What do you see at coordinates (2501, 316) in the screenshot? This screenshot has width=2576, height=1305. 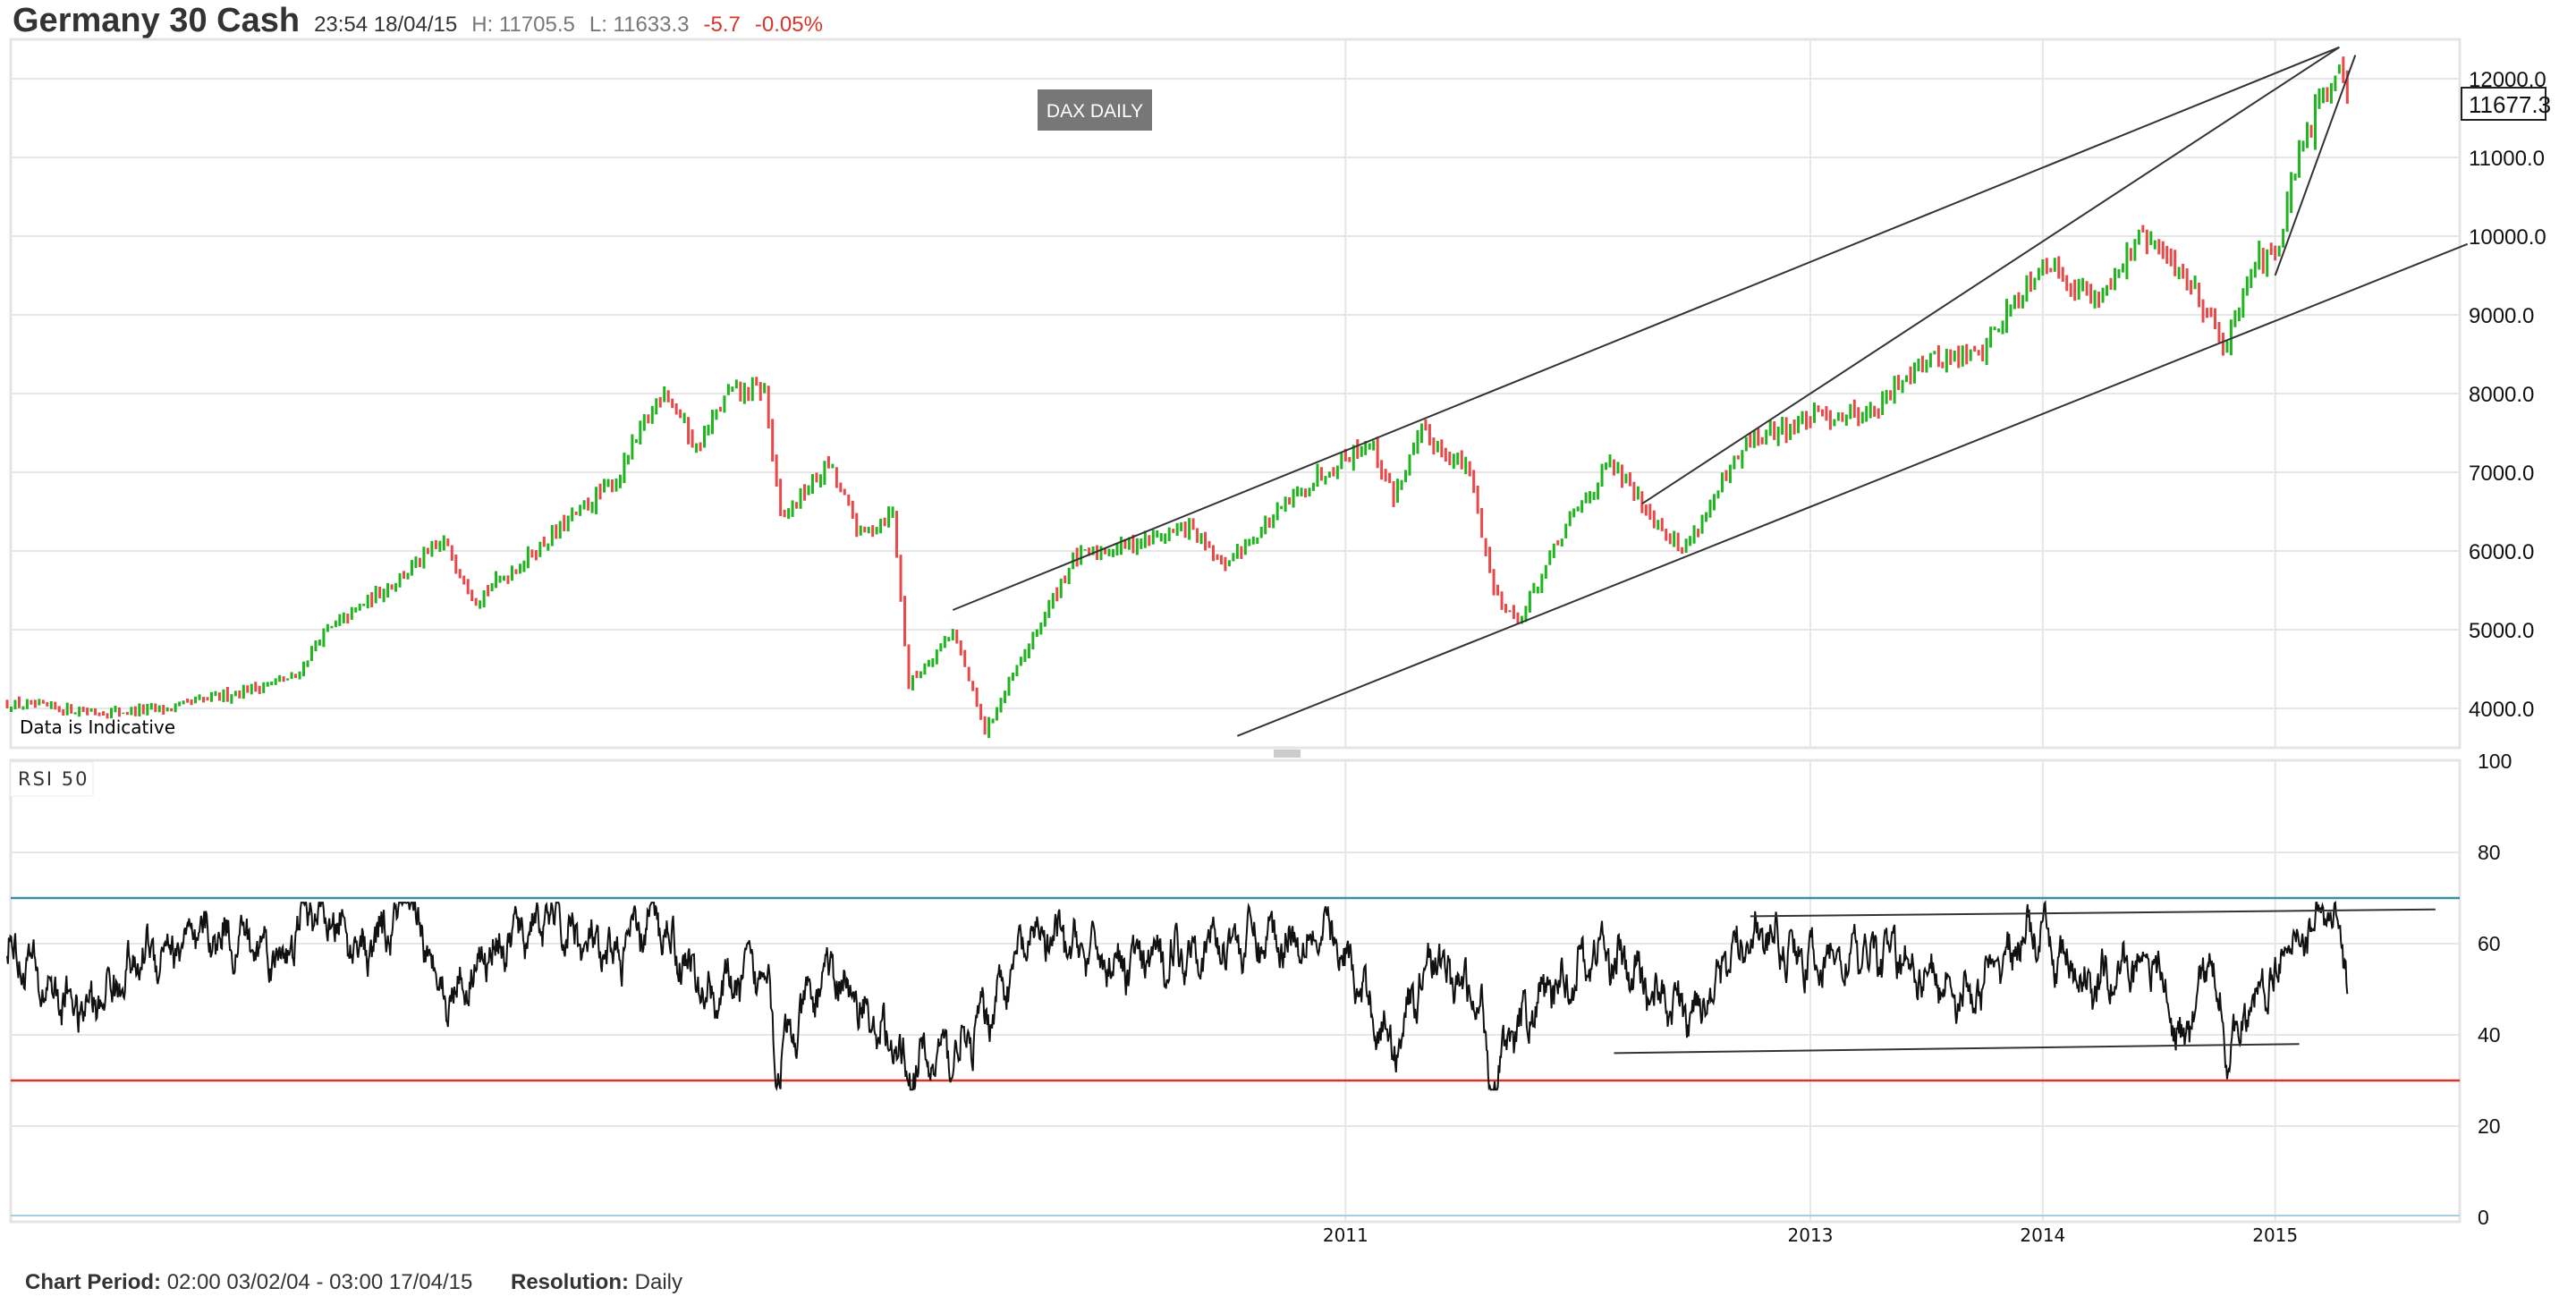 I see `price-tick-label: 9000.0` at bounding box center [2501, 316].